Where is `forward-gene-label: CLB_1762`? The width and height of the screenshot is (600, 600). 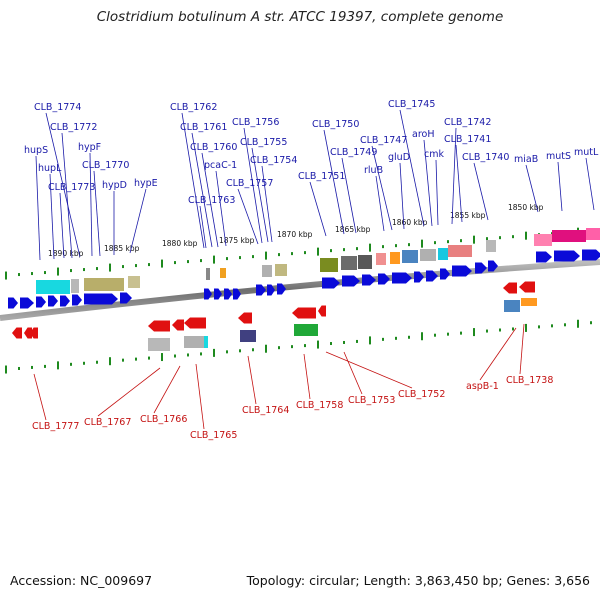
forward-gene-label: CLB_1762 is located at coordinates (193, 107).